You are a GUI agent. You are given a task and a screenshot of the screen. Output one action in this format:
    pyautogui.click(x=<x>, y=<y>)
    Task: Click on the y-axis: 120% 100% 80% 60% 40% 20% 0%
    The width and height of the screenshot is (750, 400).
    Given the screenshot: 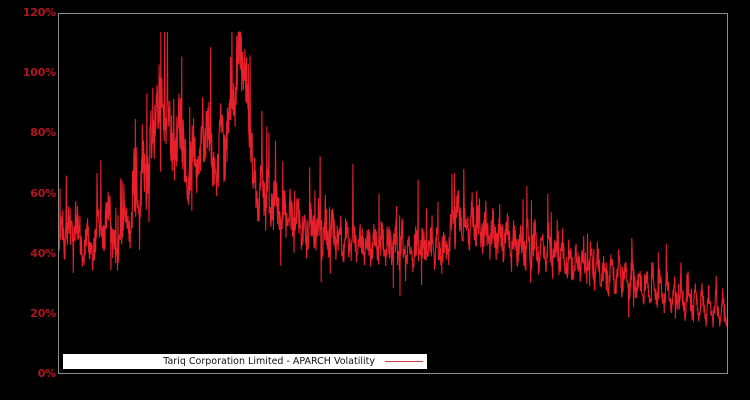 What is the action you would take?
    pyautogui.click(x=28, y=200)
    